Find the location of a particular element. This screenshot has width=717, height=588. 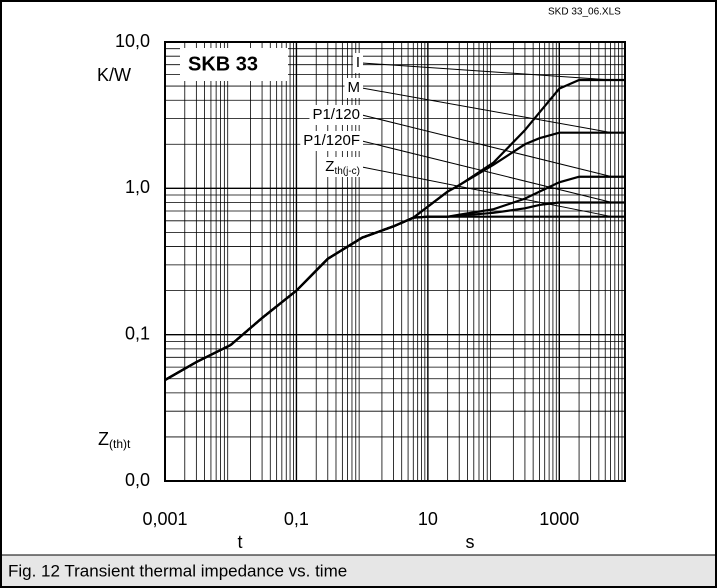

series-label: M is located at coordinates (354, 87).